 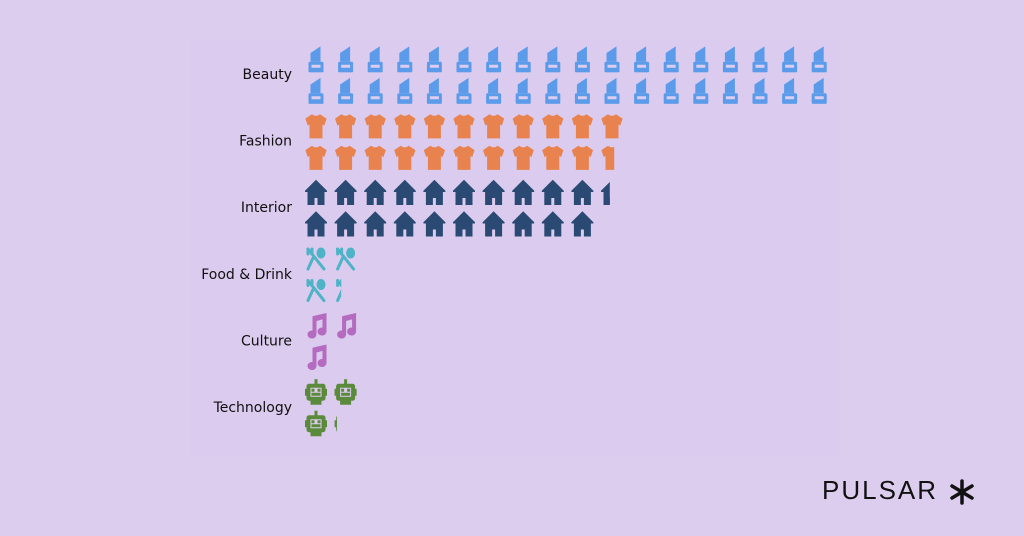 I want to click on category-label: Beauty, so click(x=267, y=75).